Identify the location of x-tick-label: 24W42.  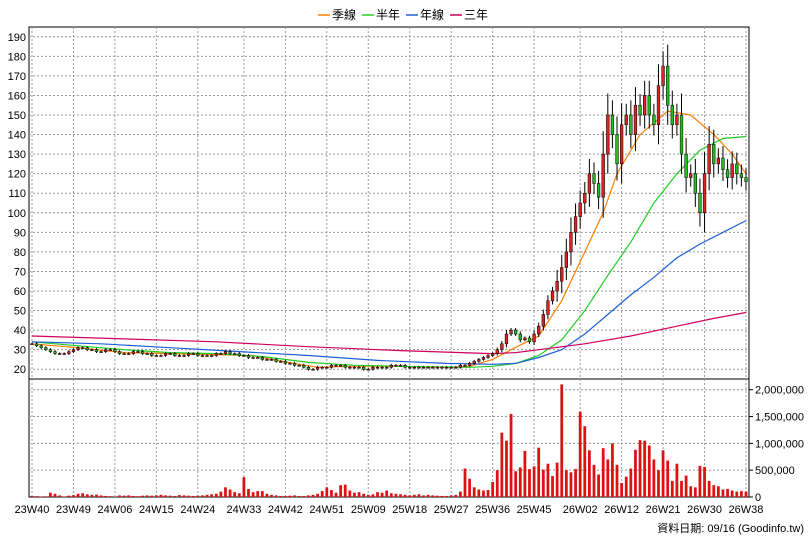
(285, 510).